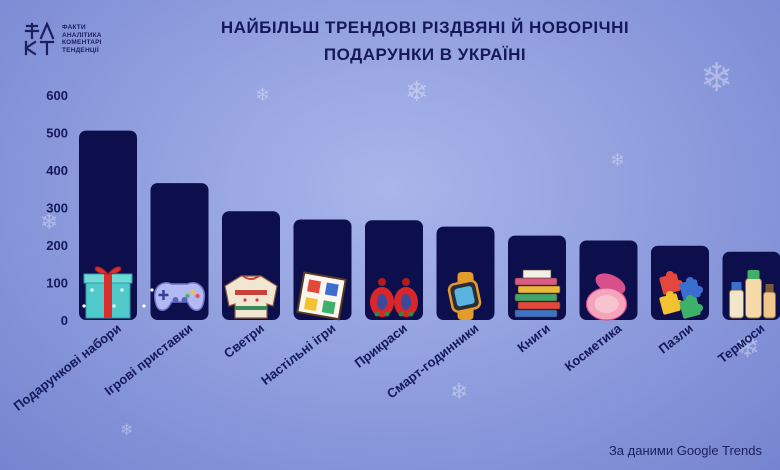 The image size is (780, 470). Describe the element at coordinates (80, 50) in the screenshot. I see `logo-line: ТЕНДЕНЦІЇ` at that location.